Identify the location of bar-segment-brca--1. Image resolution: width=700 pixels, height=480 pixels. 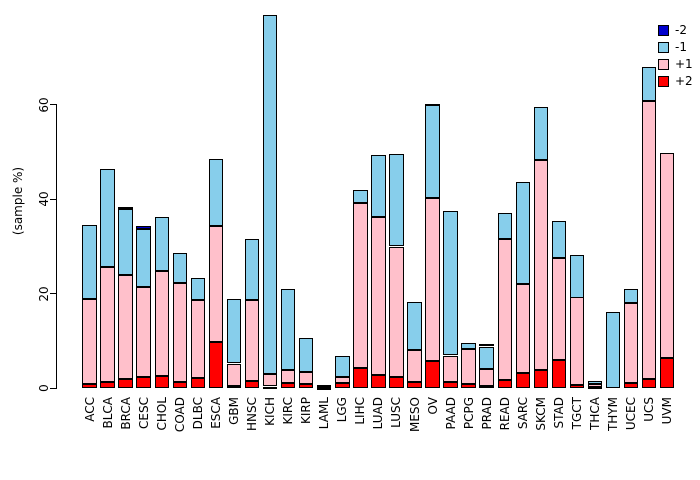
(125, 241).